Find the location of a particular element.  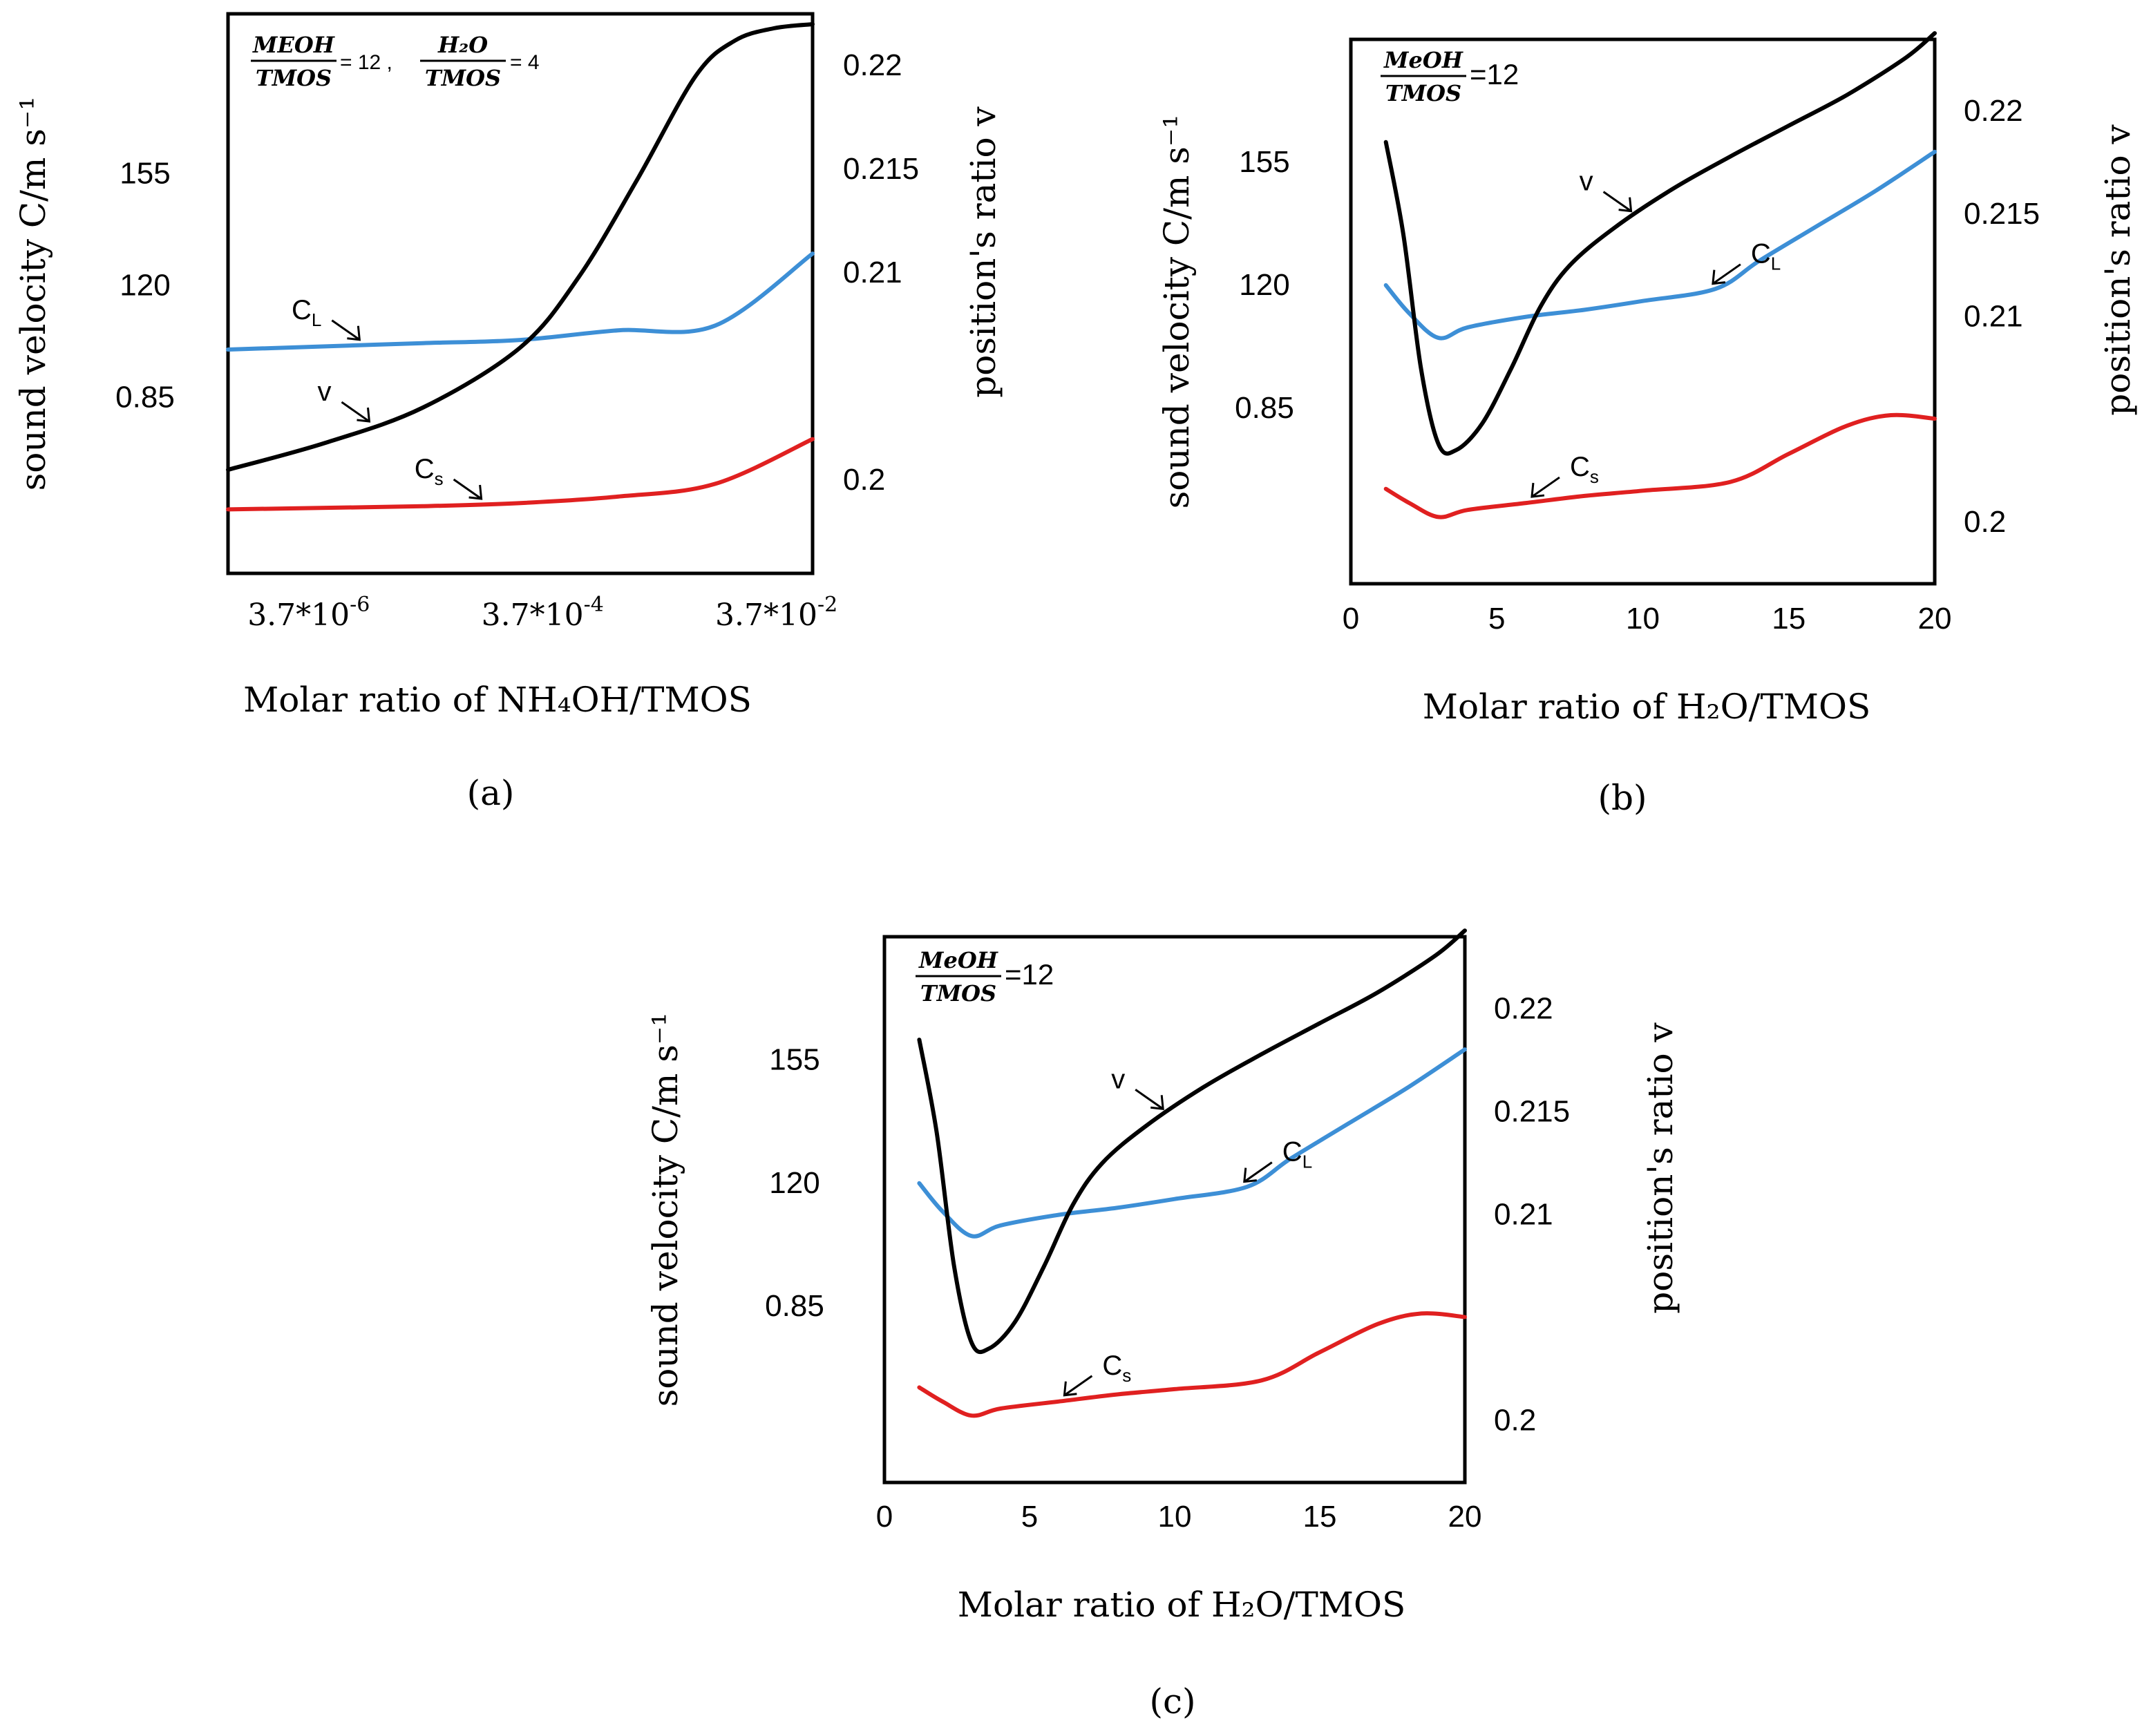

annotation-value: =12 is located at coordinates (1495, 74).